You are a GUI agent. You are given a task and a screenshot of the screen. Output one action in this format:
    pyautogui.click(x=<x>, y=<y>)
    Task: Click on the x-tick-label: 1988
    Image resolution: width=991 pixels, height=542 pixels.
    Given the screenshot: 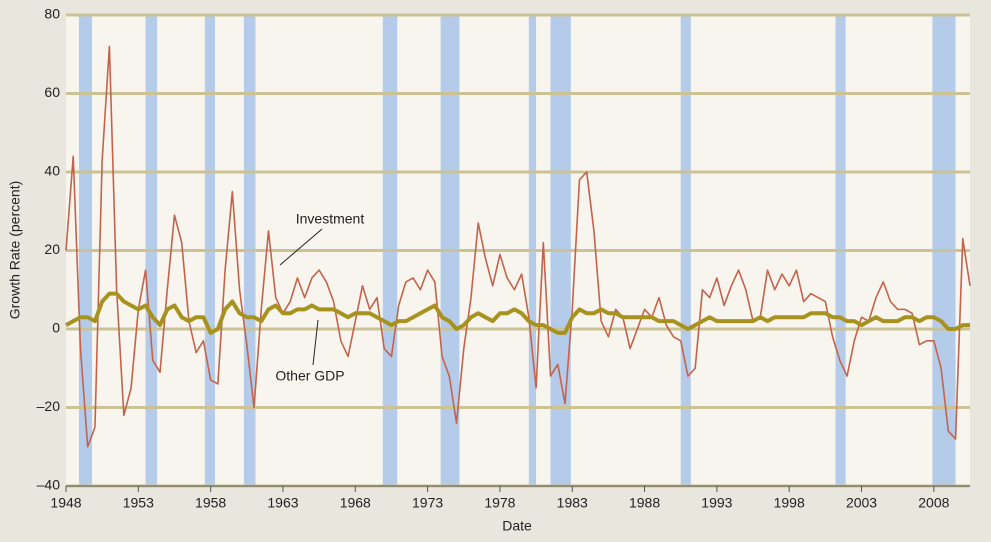 What is the action you would take?
    pyautogui.click(x=644, y=503)
    